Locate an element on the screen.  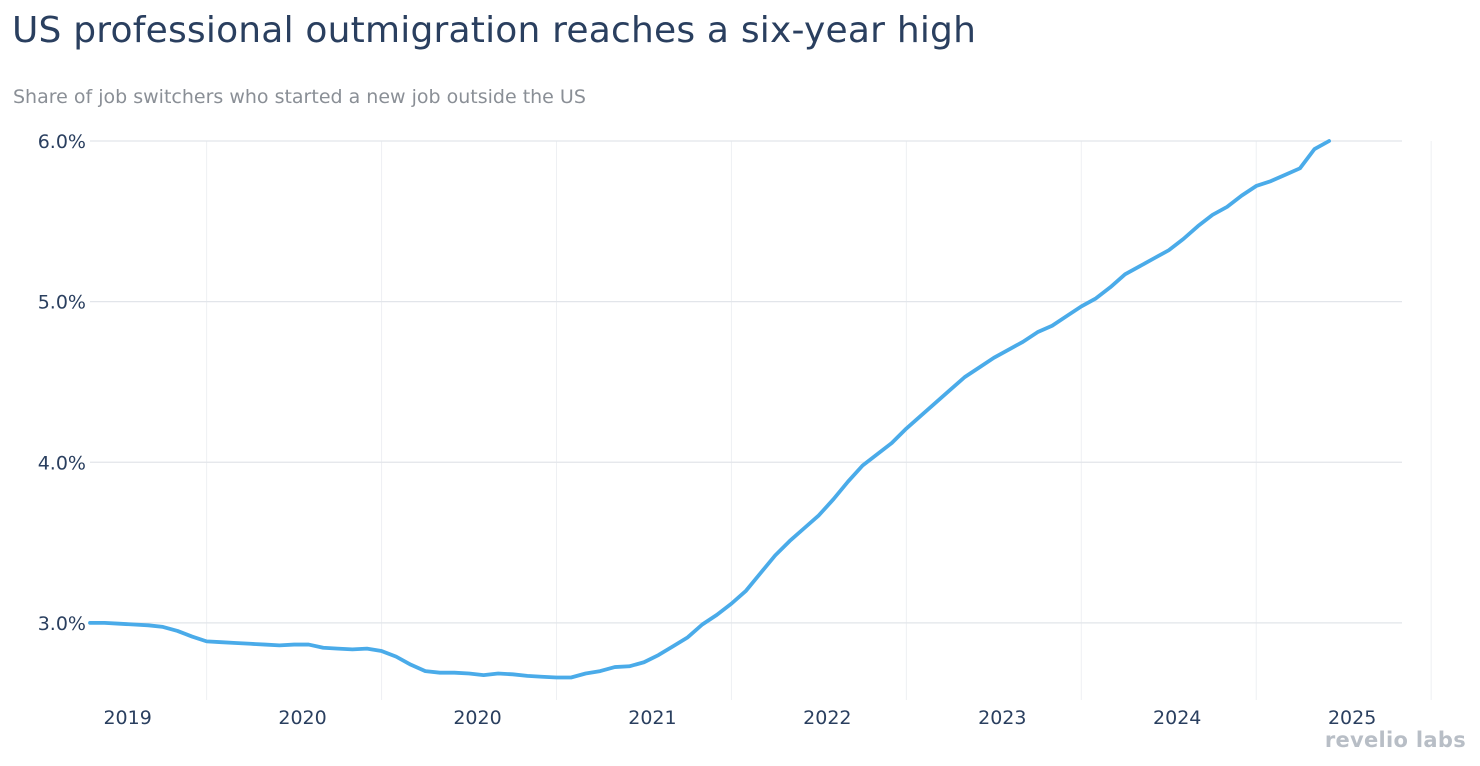
x-tick-label: 2021 is located at coordinates (652, 718).